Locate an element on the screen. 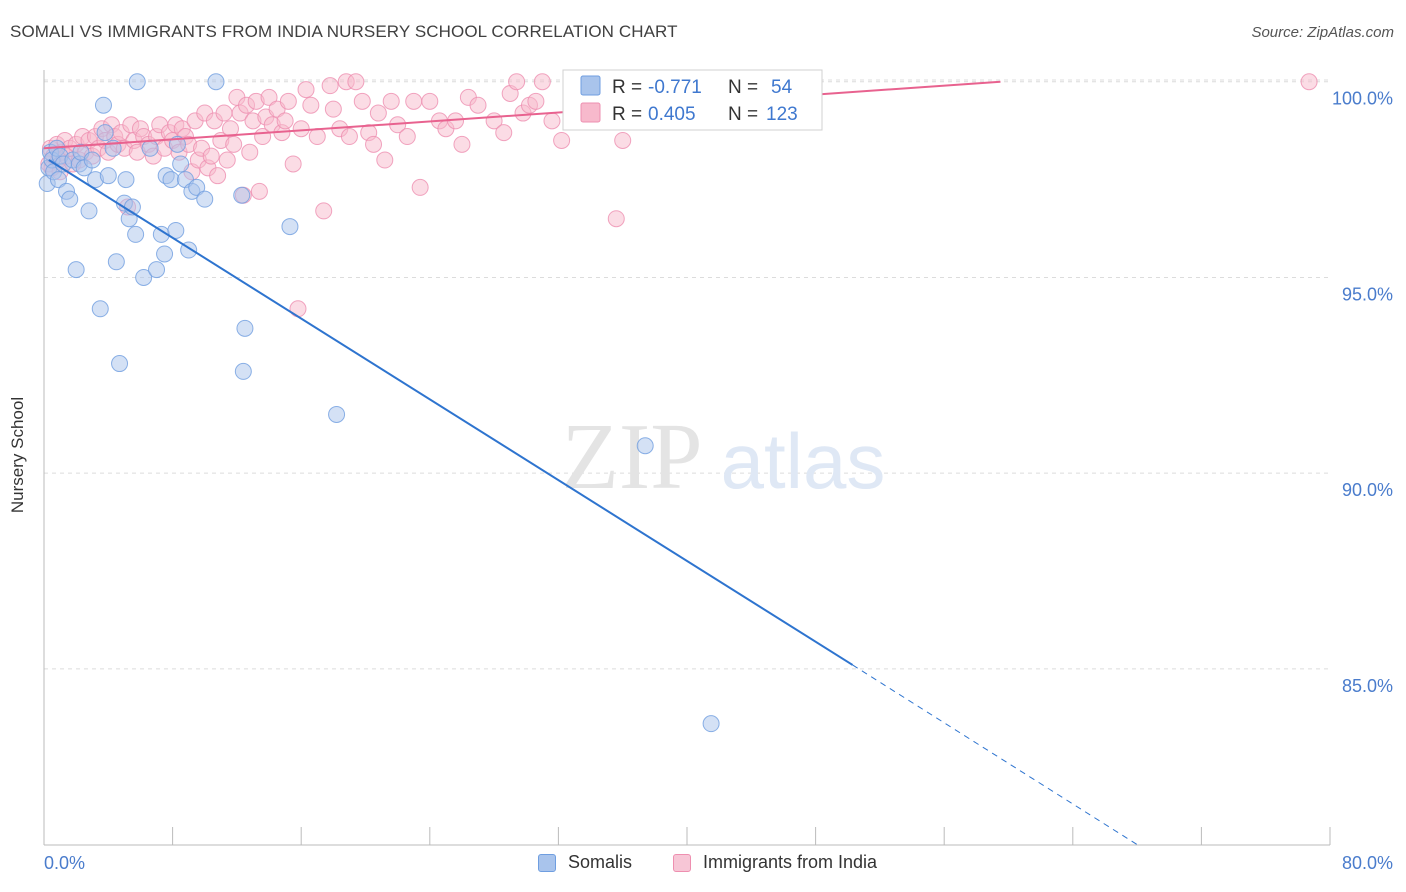 The width and height of the screenshot is (1406, 892). legend-label-somalis: Somalis is located at coordinates (600, 862).